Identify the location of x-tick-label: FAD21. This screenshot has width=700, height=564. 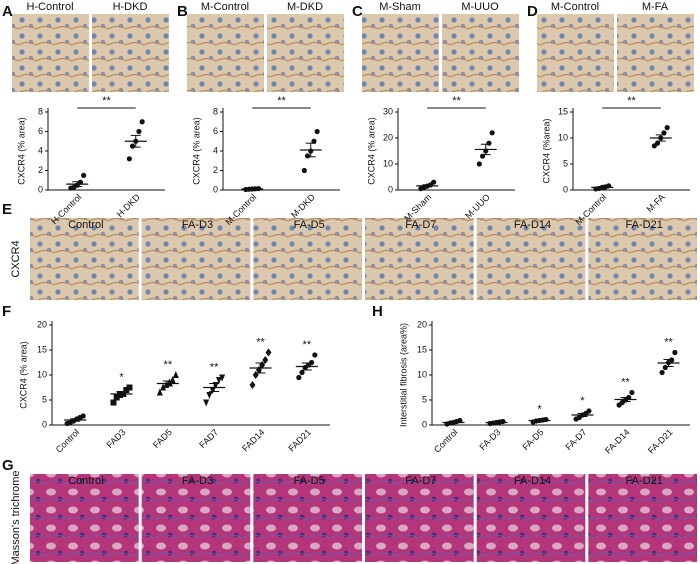
(299, 440).